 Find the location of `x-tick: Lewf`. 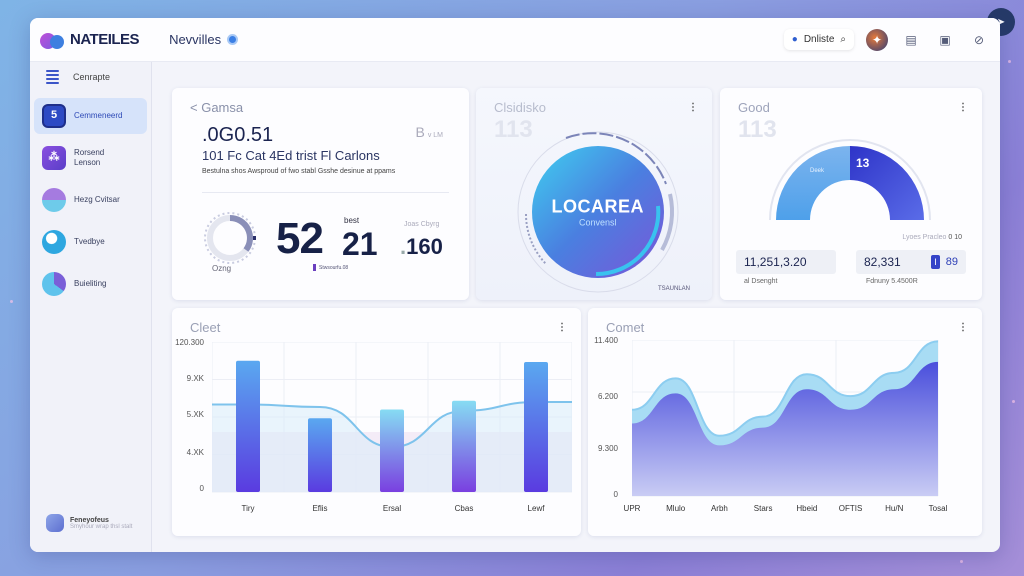

x-tick: Lewf is located at coordinates (536, 508).